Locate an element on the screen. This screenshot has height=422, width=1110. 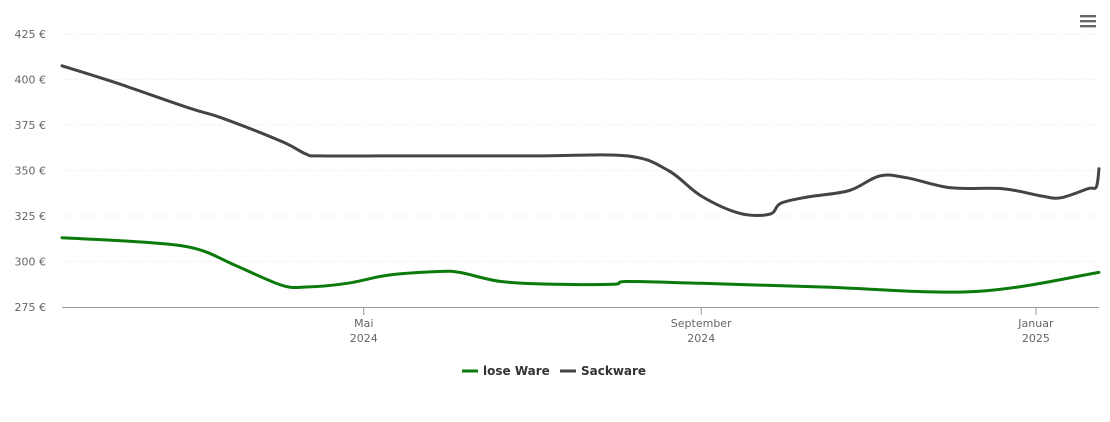
y-axis: 275 € 300 € 325 € 350 € 375 € 400 € 425 € is located at coordinates (31, 171).